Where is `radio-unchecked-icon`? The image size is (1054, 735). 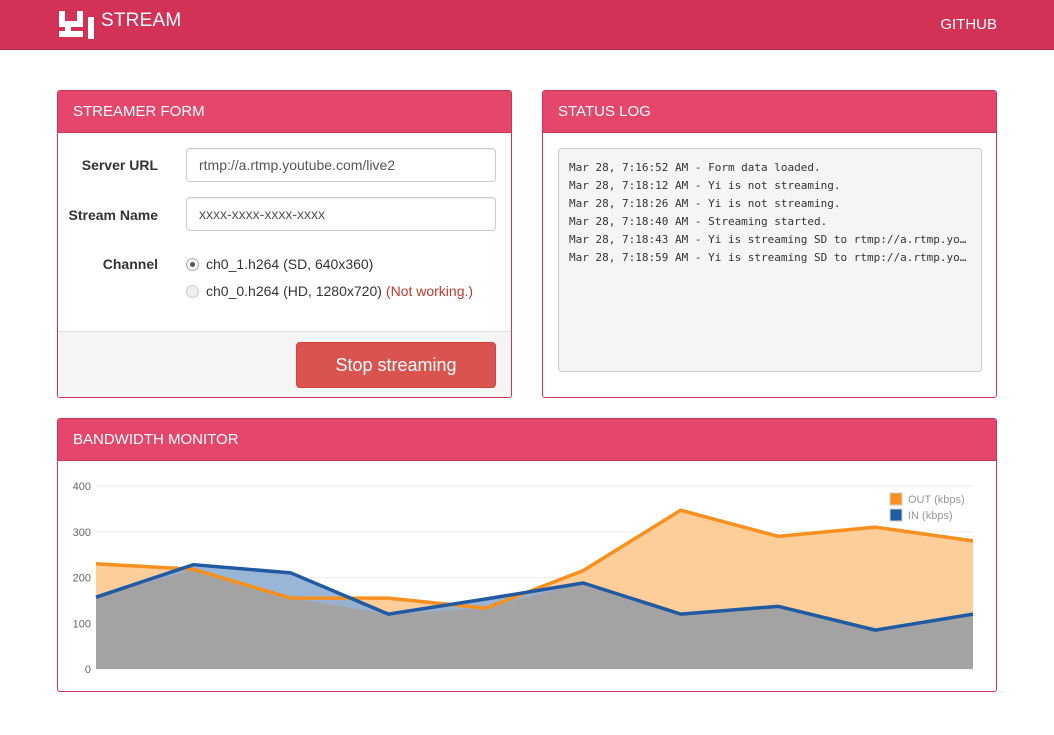 radio-unchecked-icon is located at coordinates (192, 291).